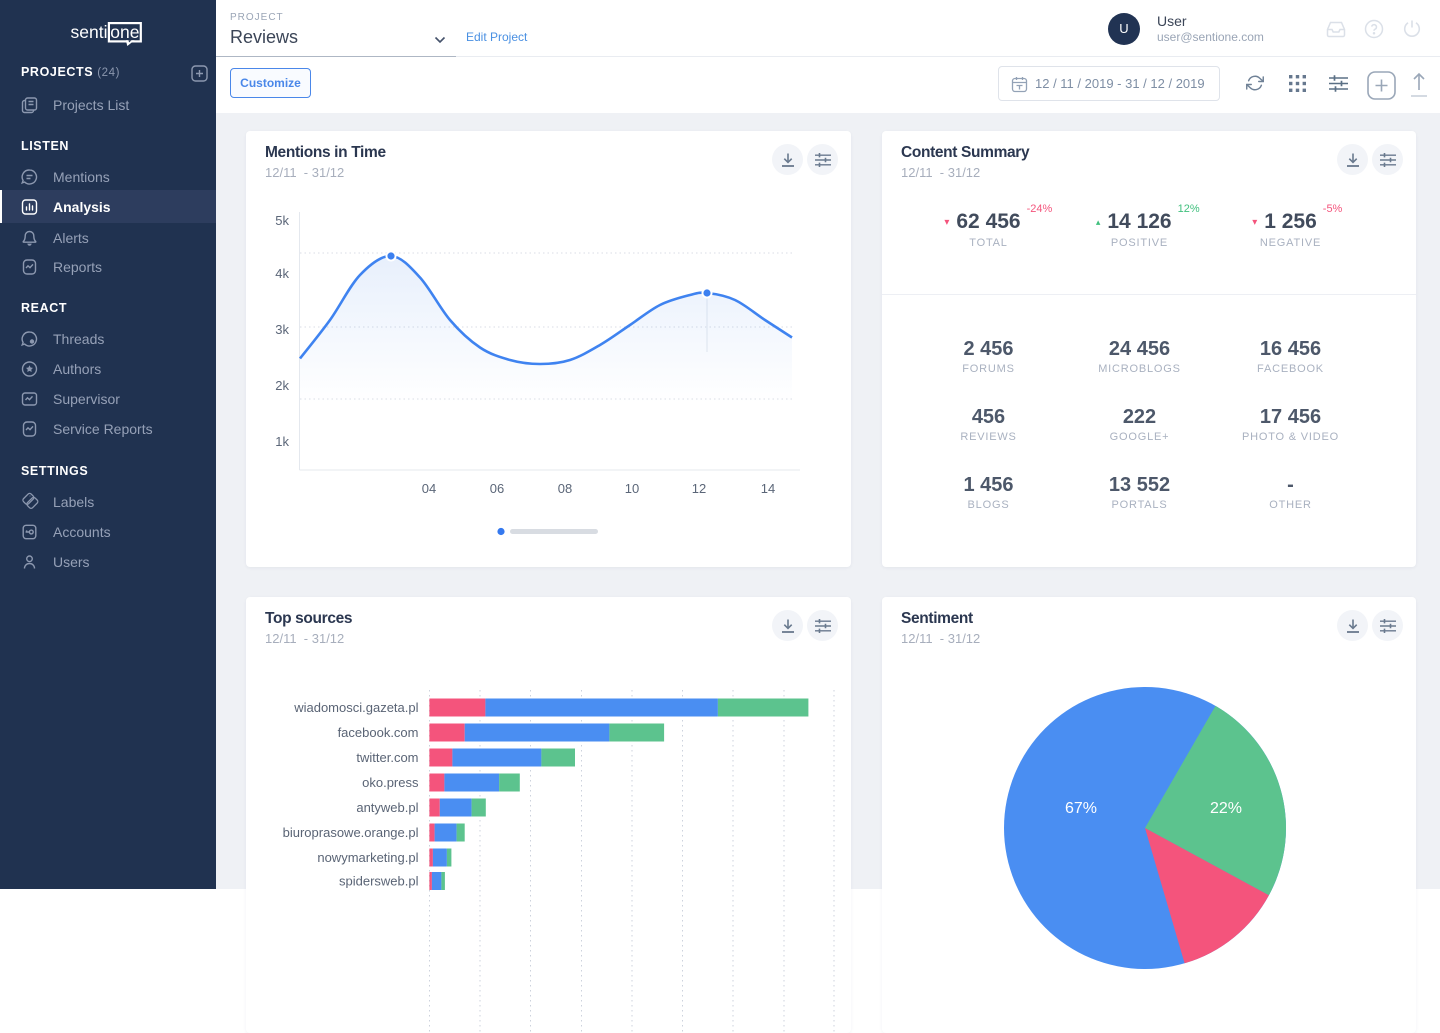 Image resolution: width=1440 pixels, height=1033 pixels. I want to click on svg-text: spidersweb.pl, so click(379, 881).